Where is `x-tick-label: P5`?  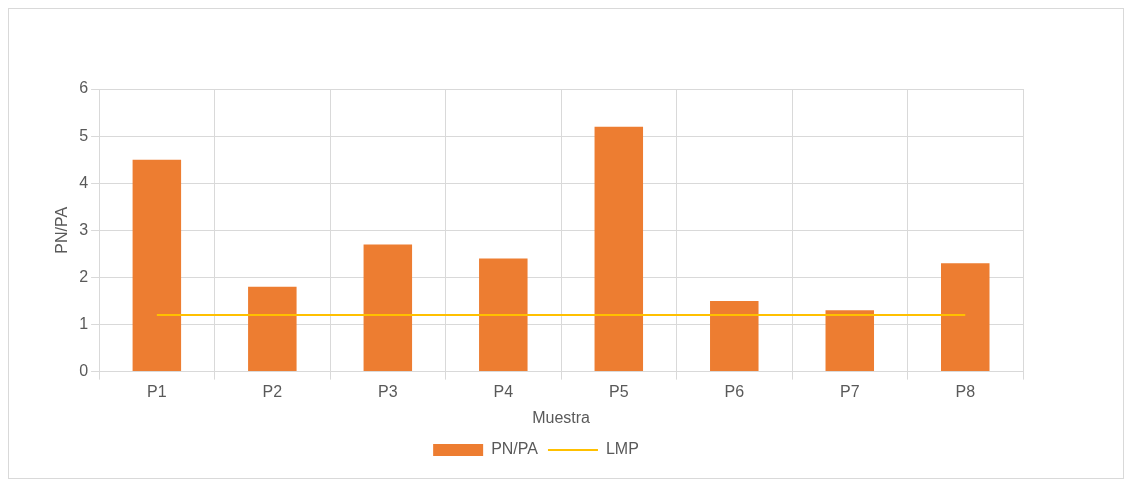 x-tick-label: P5 is located at coordinates (619, 391).